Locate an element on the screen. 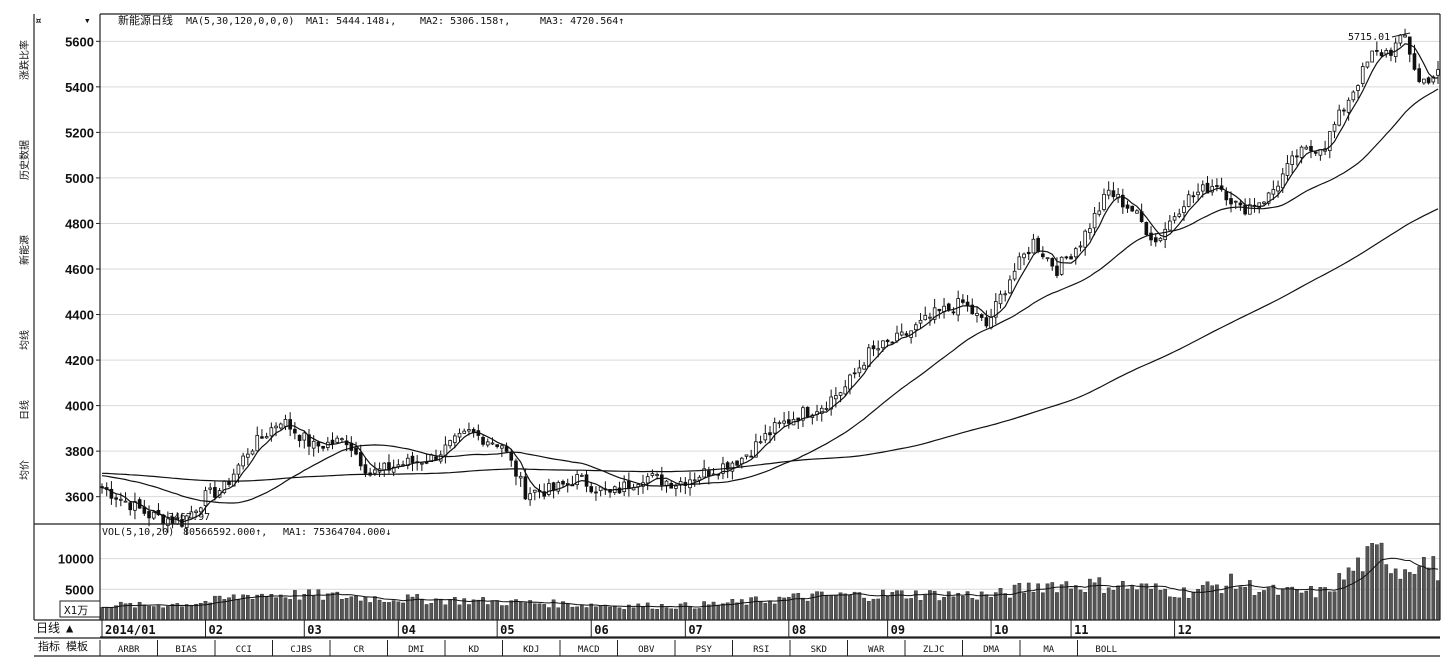 The image size is (1453, 668). indicator-button-cci: CCI is located at coordinates (244, 650).